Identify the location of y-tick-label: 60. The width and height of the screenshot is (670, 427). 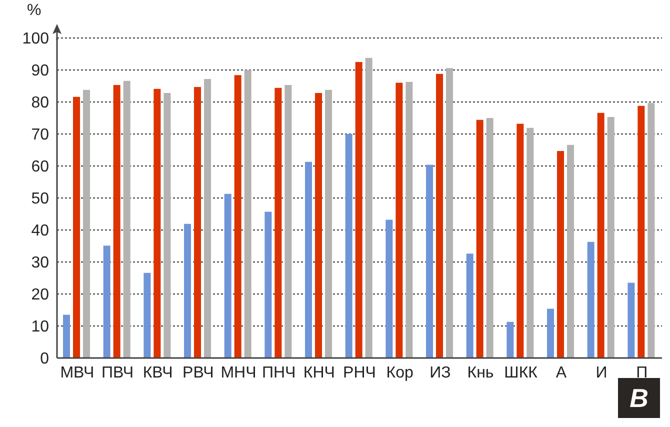
(40, 167).